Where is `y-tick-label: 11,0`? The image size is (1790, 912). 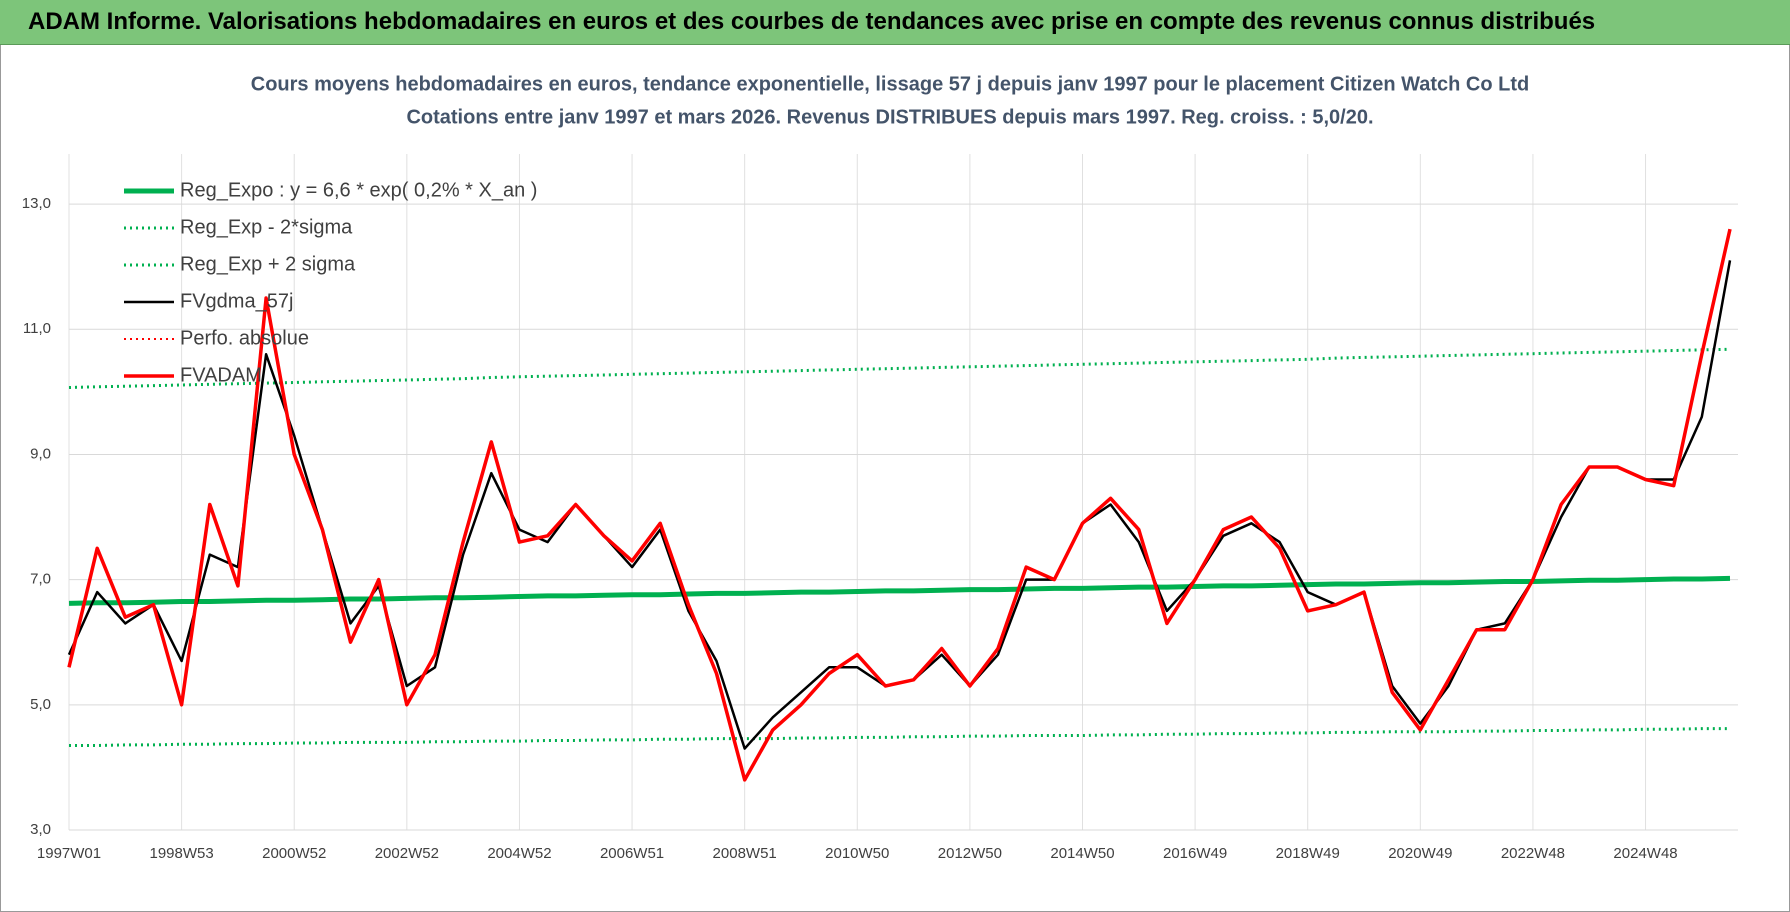 y-tick-label: 11,0 is located at coordinates (37, 328).